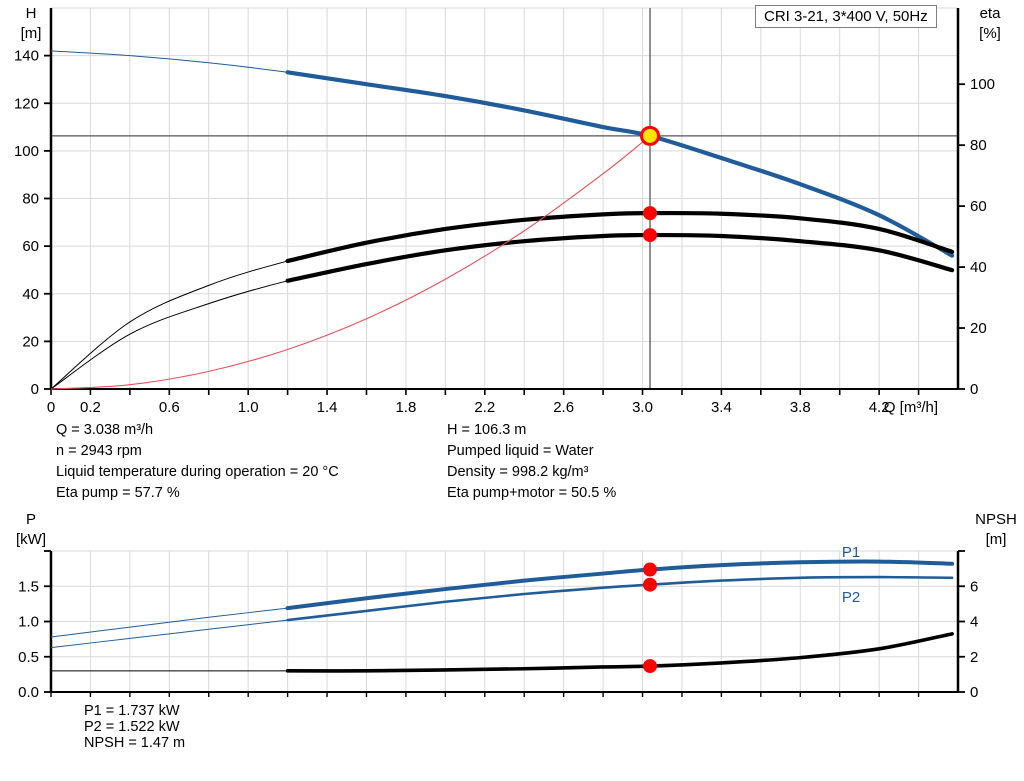 The image size is (1024, 781). Describe the element at coordinates (991, 13) in the screenshot. I see `y-axis-right-title: eta` at that location.